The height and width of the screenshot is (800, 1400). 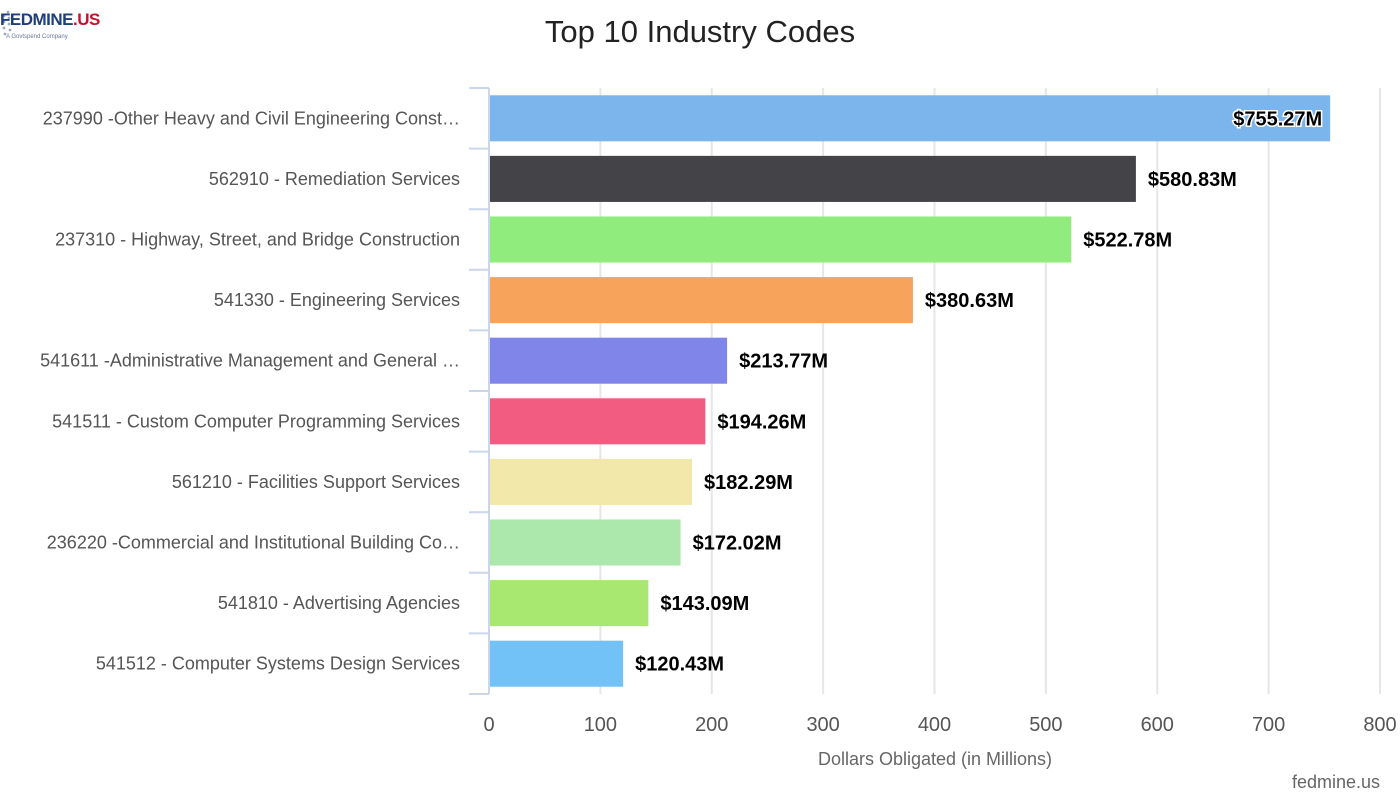 What do you see at coordinates (1268, 725) in the screenshot?
I see `x-tick-label: 700` at bounding box center [1268, 725].